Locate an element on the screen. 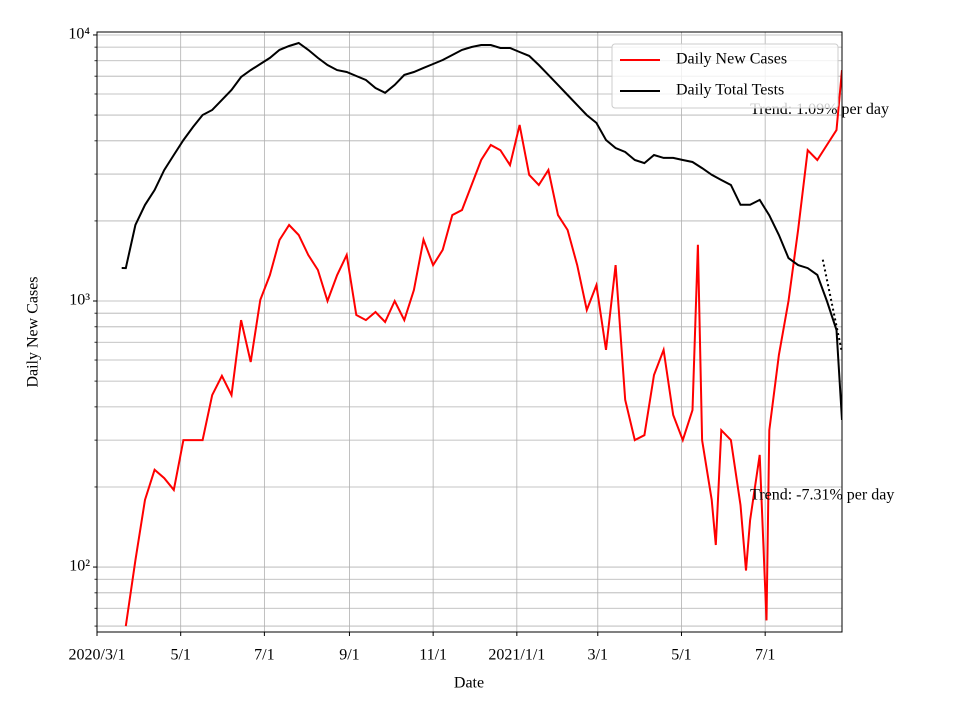  y-axis-label: Daily New Cases is located at coordinates (33, 331).